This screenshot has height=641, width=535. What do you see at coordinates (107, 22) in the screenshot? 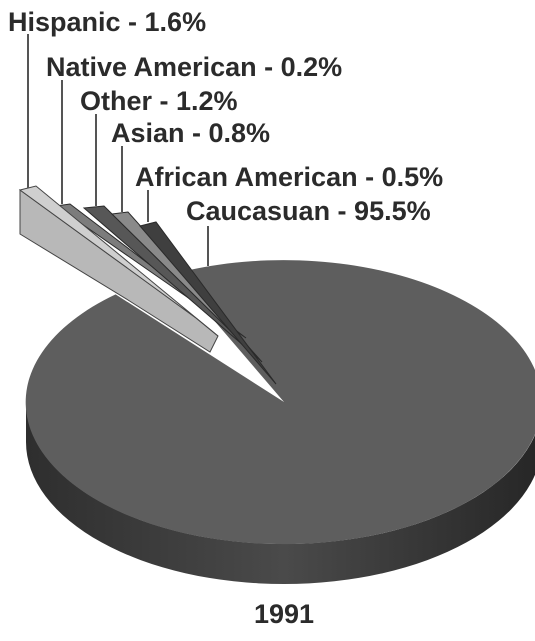
I see `label-hispanic: Hispanic - 1.6%` at bounding box center [107, 22].